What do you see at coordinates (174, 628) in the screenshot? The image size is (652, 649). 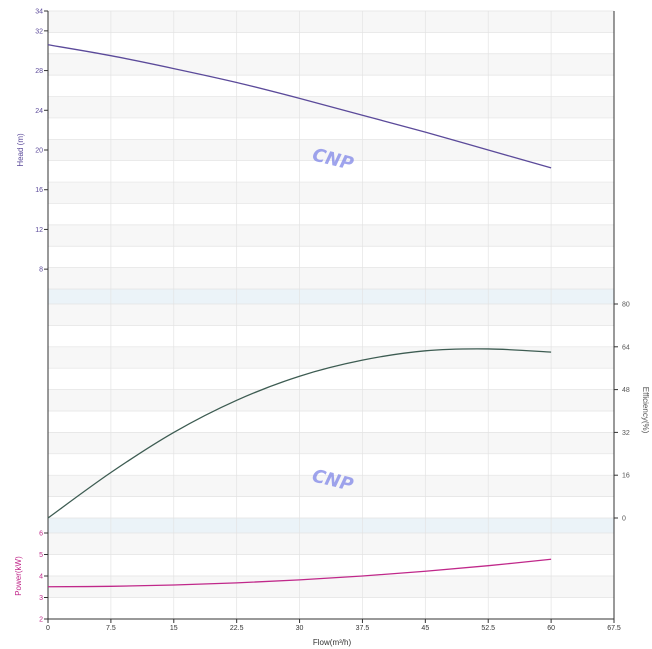 I see `x-tick-label: 15` at bounding box center [174, 628].